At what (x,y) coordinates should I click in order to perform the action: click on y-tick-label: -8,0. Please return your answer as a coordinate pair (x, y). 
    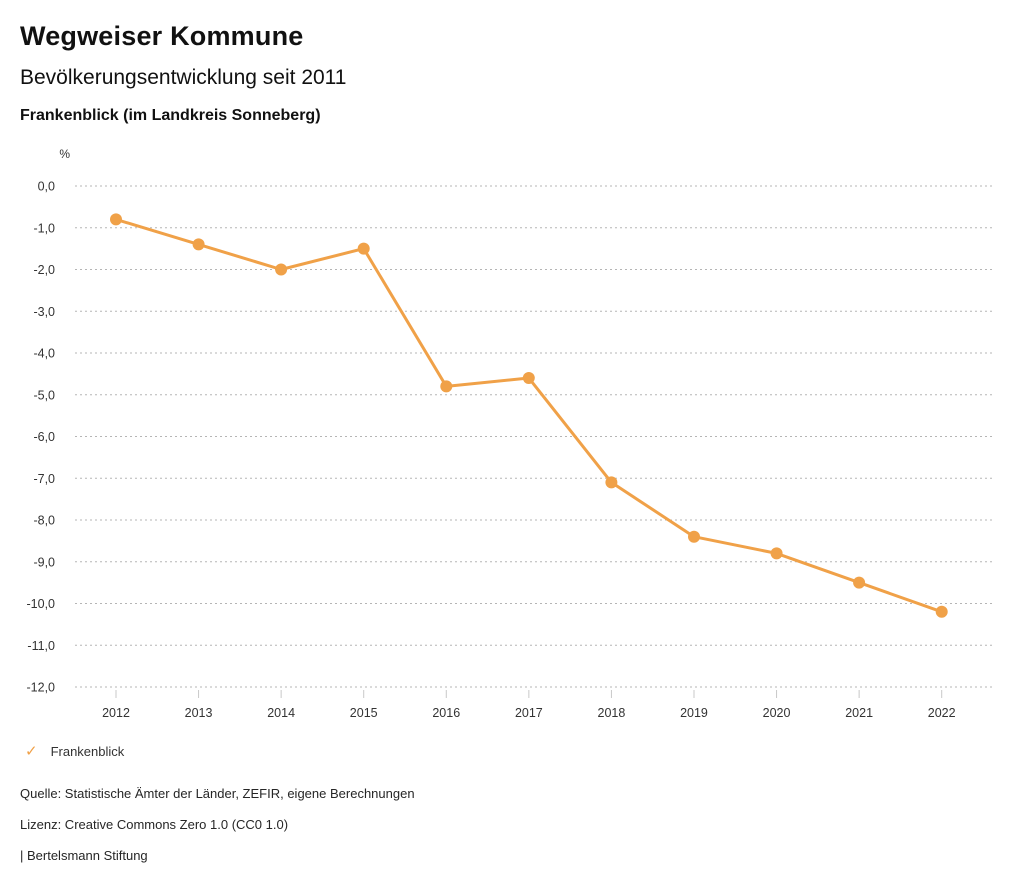
    Looking at the image, I should click on (44, 521).